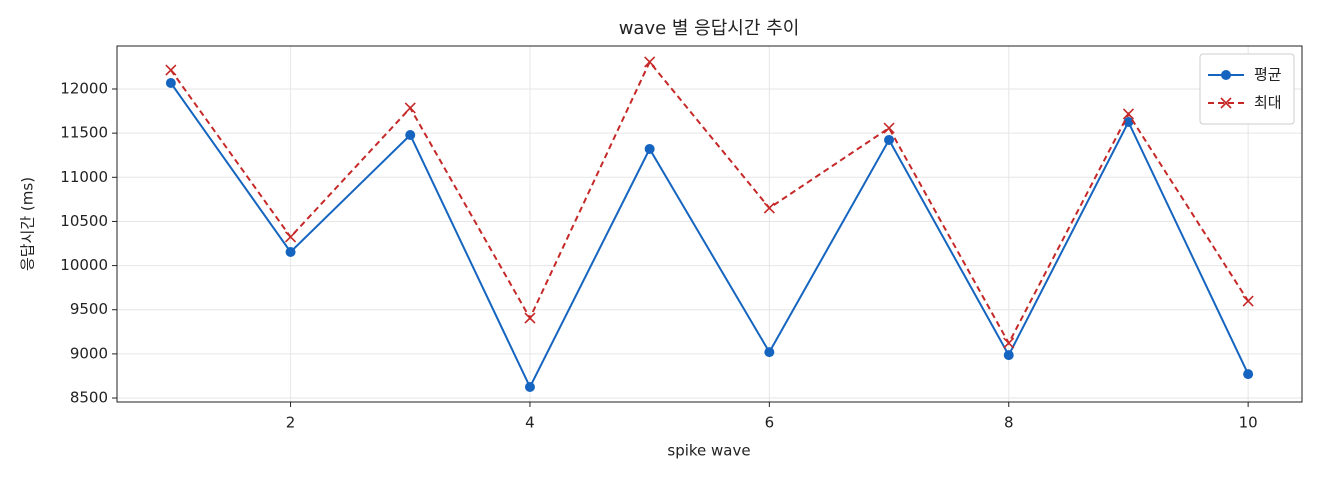  Describe the element at coordinates (89, 353) in the screenshot. I see `y-tick-label: 9000` at that location.